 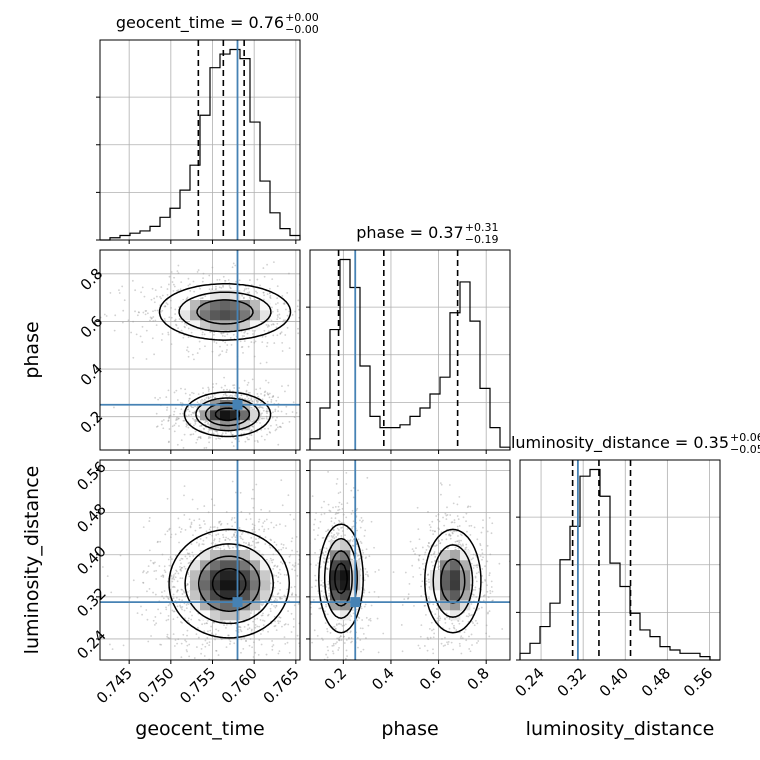 What do you see at coordinates (478, 679) in the screenshot?
I see `x-tick-label: 0.8` at bounding box center [478, 679].